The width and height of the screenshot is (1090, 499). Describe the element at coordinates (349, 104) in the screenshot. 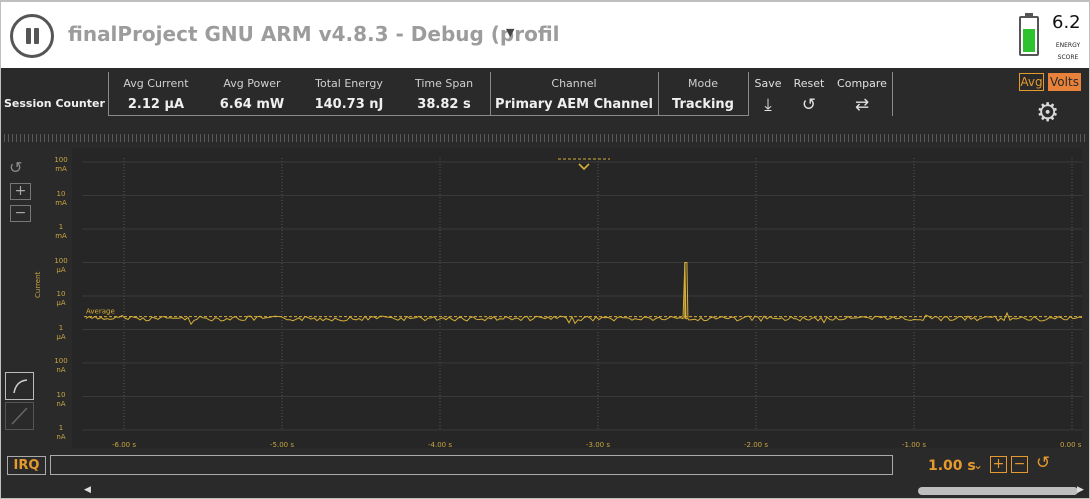

I see `total-energy-value: 140.73 nJ` at that location.